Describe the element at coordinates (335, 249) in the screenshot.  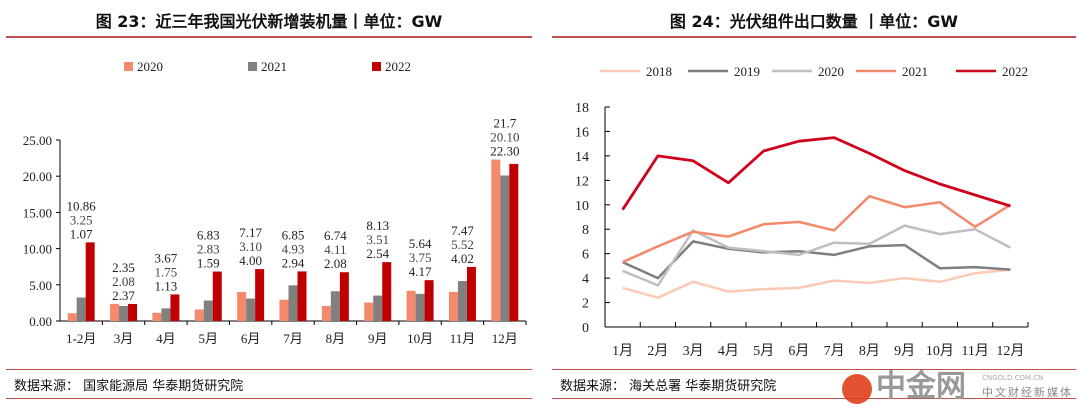
I see `data-label: 4.11` at that location.